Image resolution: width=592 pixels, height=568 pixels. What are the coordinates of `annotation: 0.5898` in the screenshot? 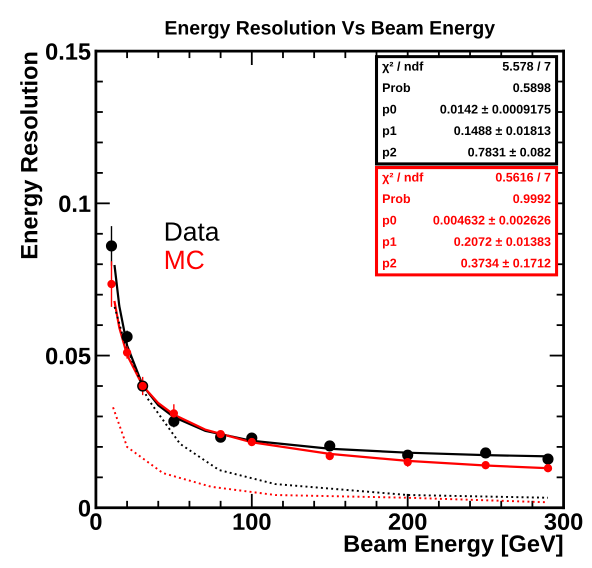 It's located at (532, 87).